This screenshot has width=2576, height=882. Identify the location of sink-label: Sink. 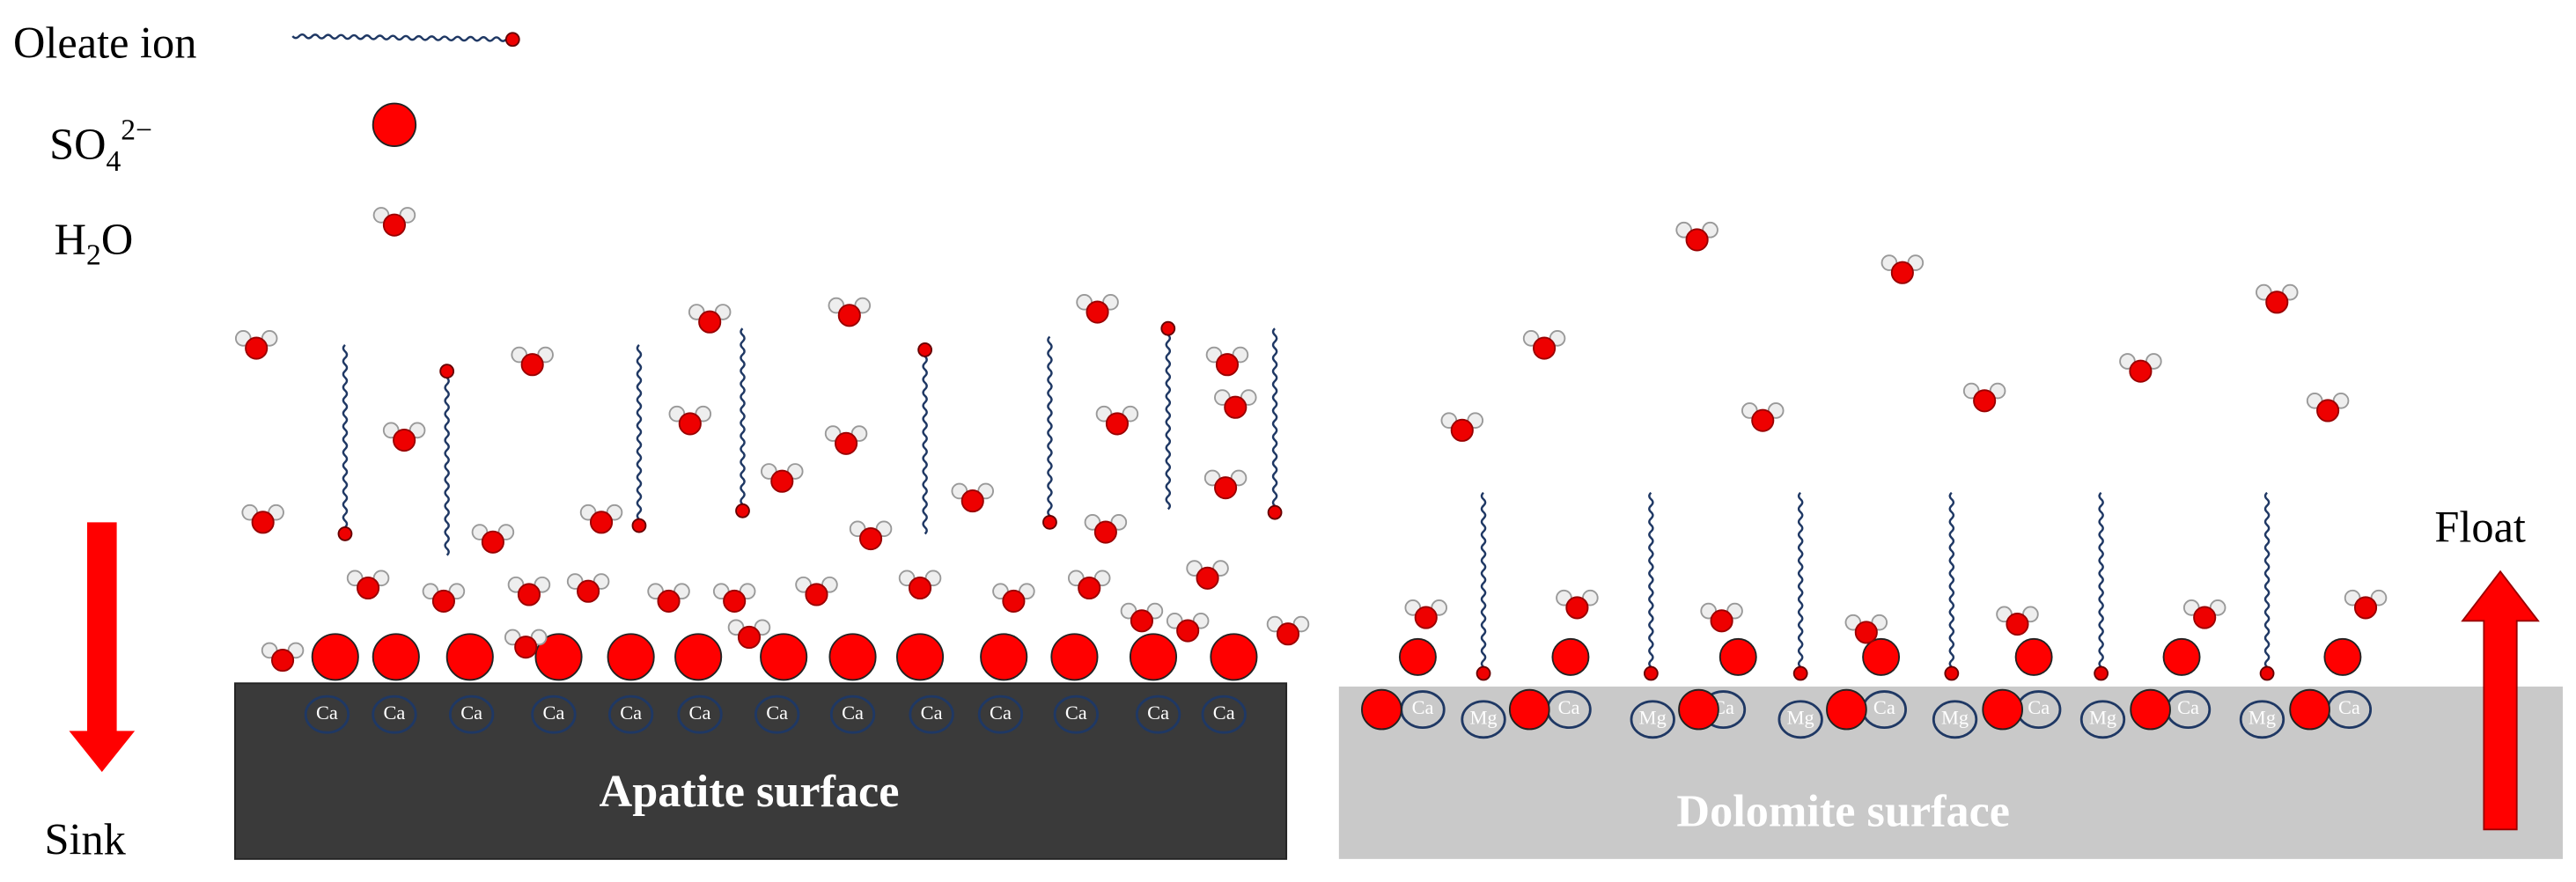
(85, 839).